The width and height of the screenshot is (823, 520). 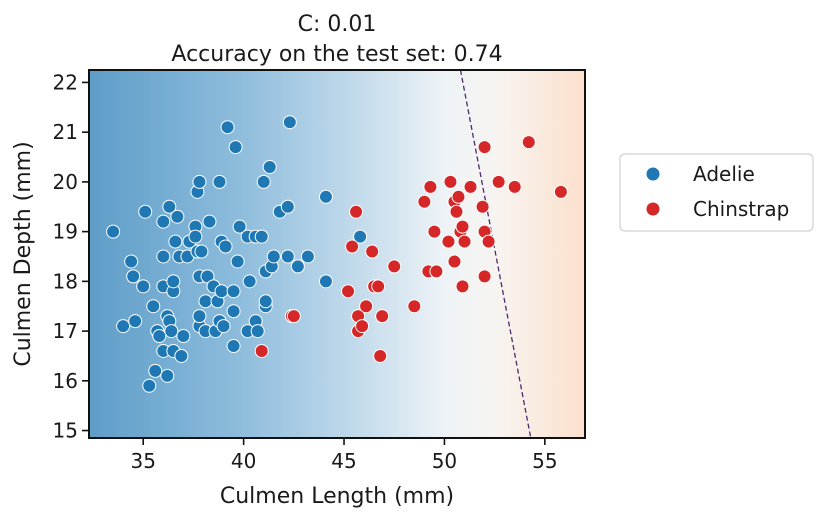 I want to click on x-tick-label: 50, so click(x=444, y=461).